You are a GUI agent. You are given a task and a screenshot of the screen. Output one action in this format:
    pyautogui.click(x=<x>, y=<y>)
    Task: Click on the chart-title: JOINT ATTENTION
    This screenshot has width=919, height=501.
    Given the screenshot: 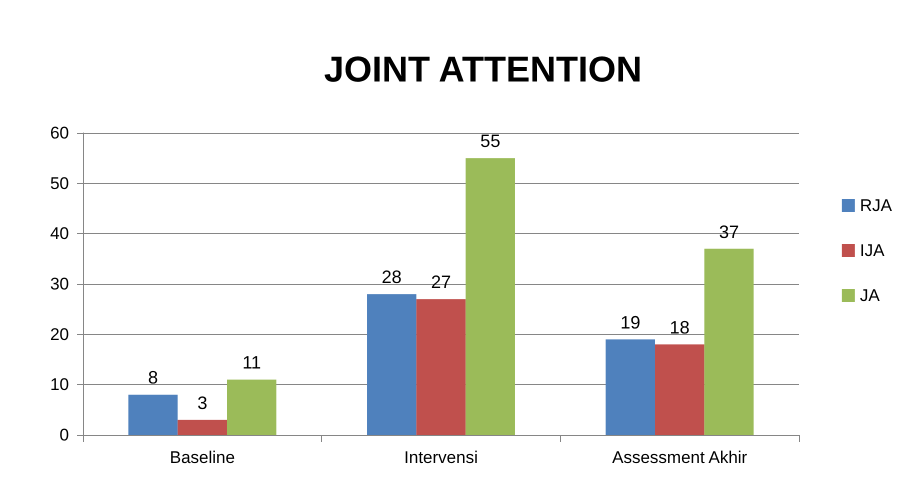 What is the action you would take?
    pyautogui.click(x=483, y=69)
    